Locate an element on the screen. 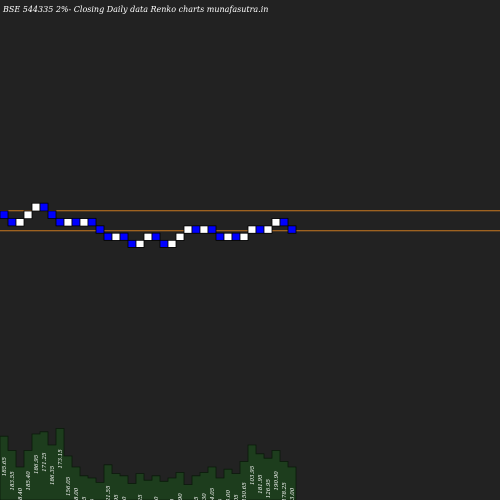  volume-label: 190.90 is located at coordinates (277, 481).